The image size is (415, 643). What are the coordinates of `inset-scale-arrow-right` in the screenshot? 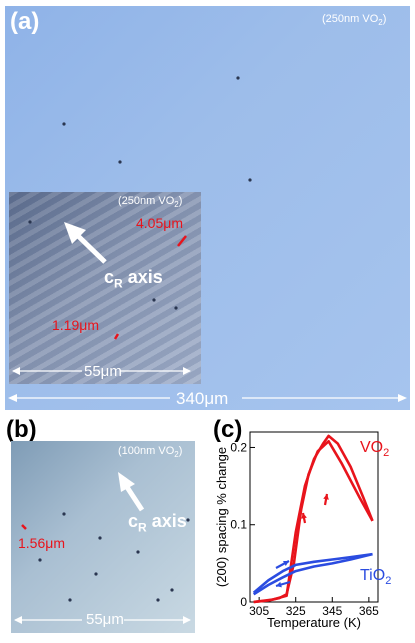 It's located at (187, 371).